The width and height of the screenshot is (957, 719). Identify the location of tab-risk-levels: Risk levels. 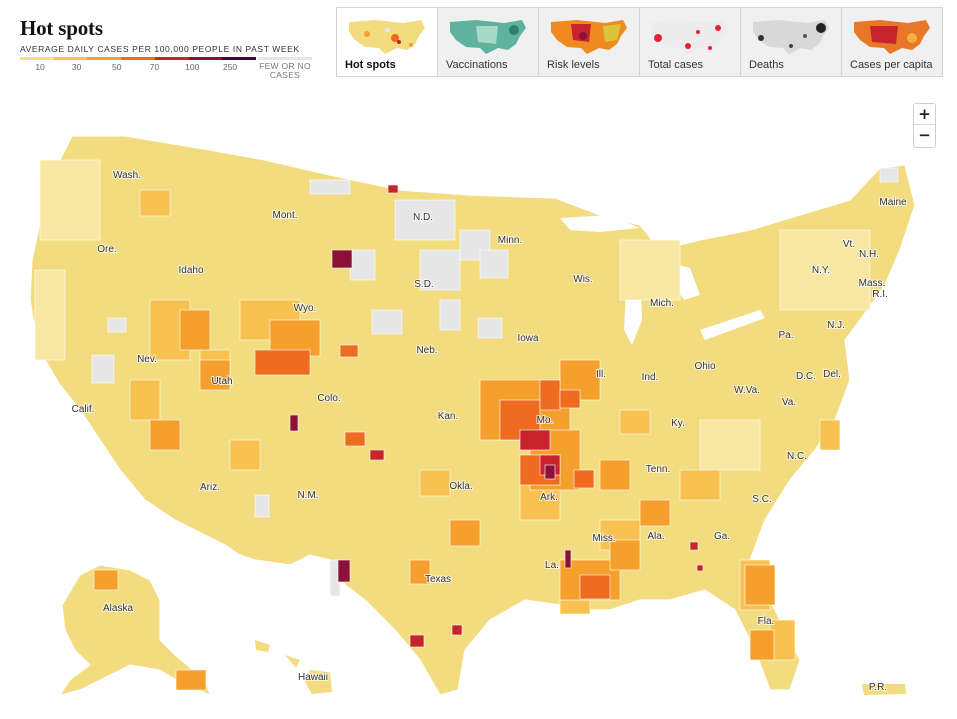
(589, 42).